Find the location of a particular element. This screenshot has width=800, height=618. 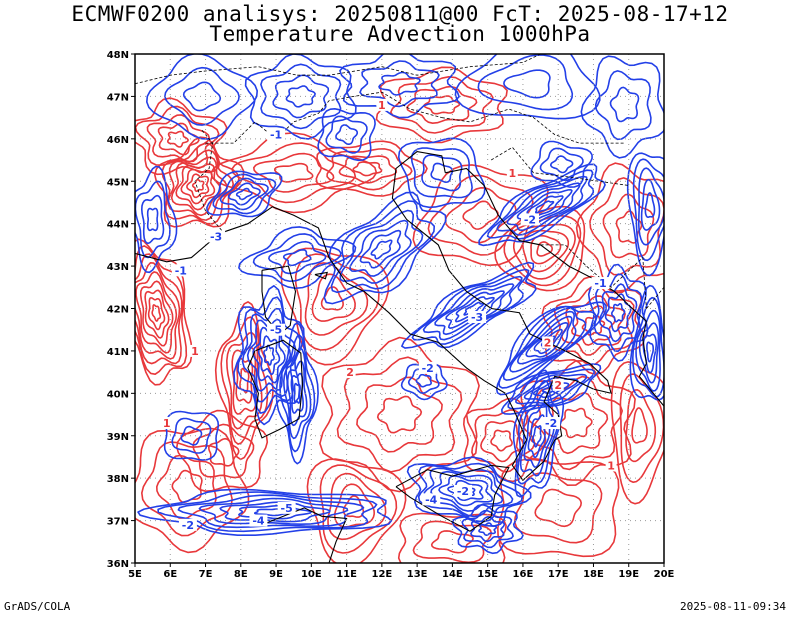

contour-label: -1 is located at coordinates (600, 283).